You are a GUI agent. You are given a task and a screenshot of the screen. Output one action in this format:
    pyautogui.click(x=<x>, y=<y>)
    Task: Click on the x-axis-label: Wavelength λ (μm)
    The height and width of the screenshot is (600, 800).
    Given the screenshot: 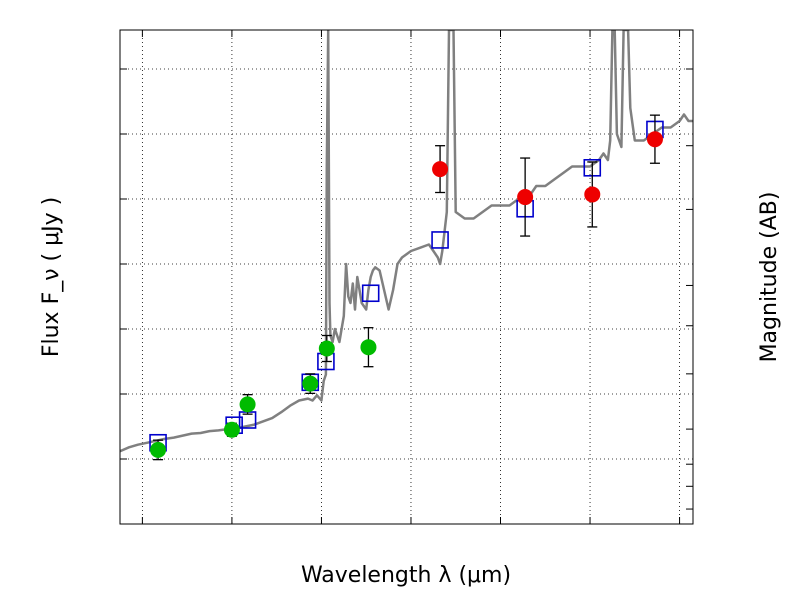 What is the action you would take?
    pyautogui.click(x=406, y=575)
    